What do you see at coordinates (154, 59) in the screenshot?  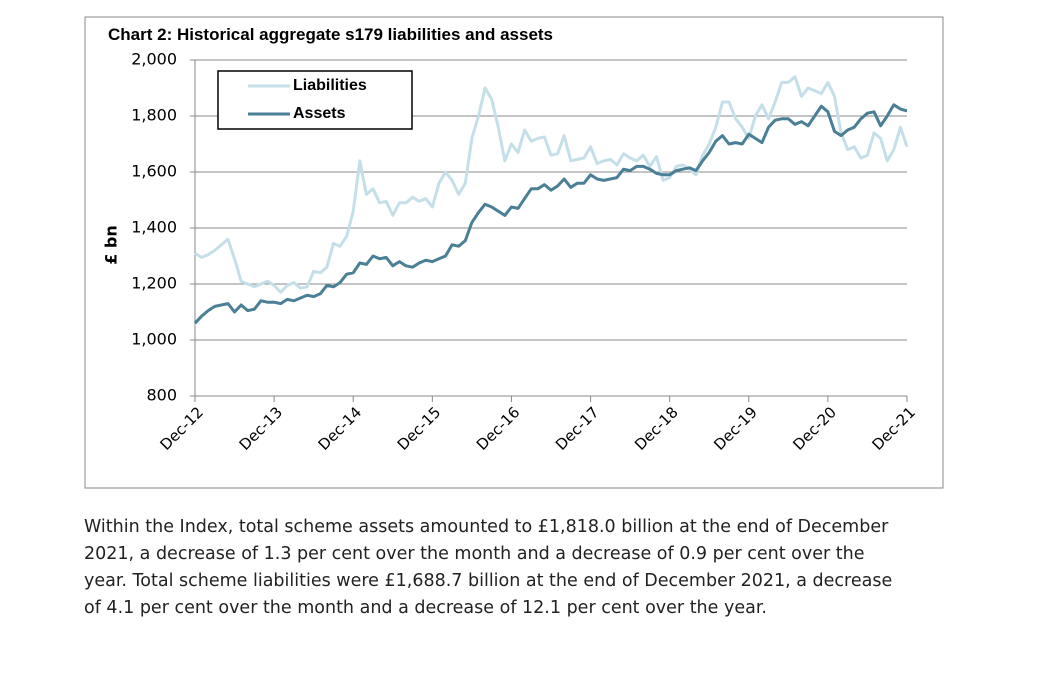 I see `y-tick-label: 2,000` at bounding box center [154, 59].